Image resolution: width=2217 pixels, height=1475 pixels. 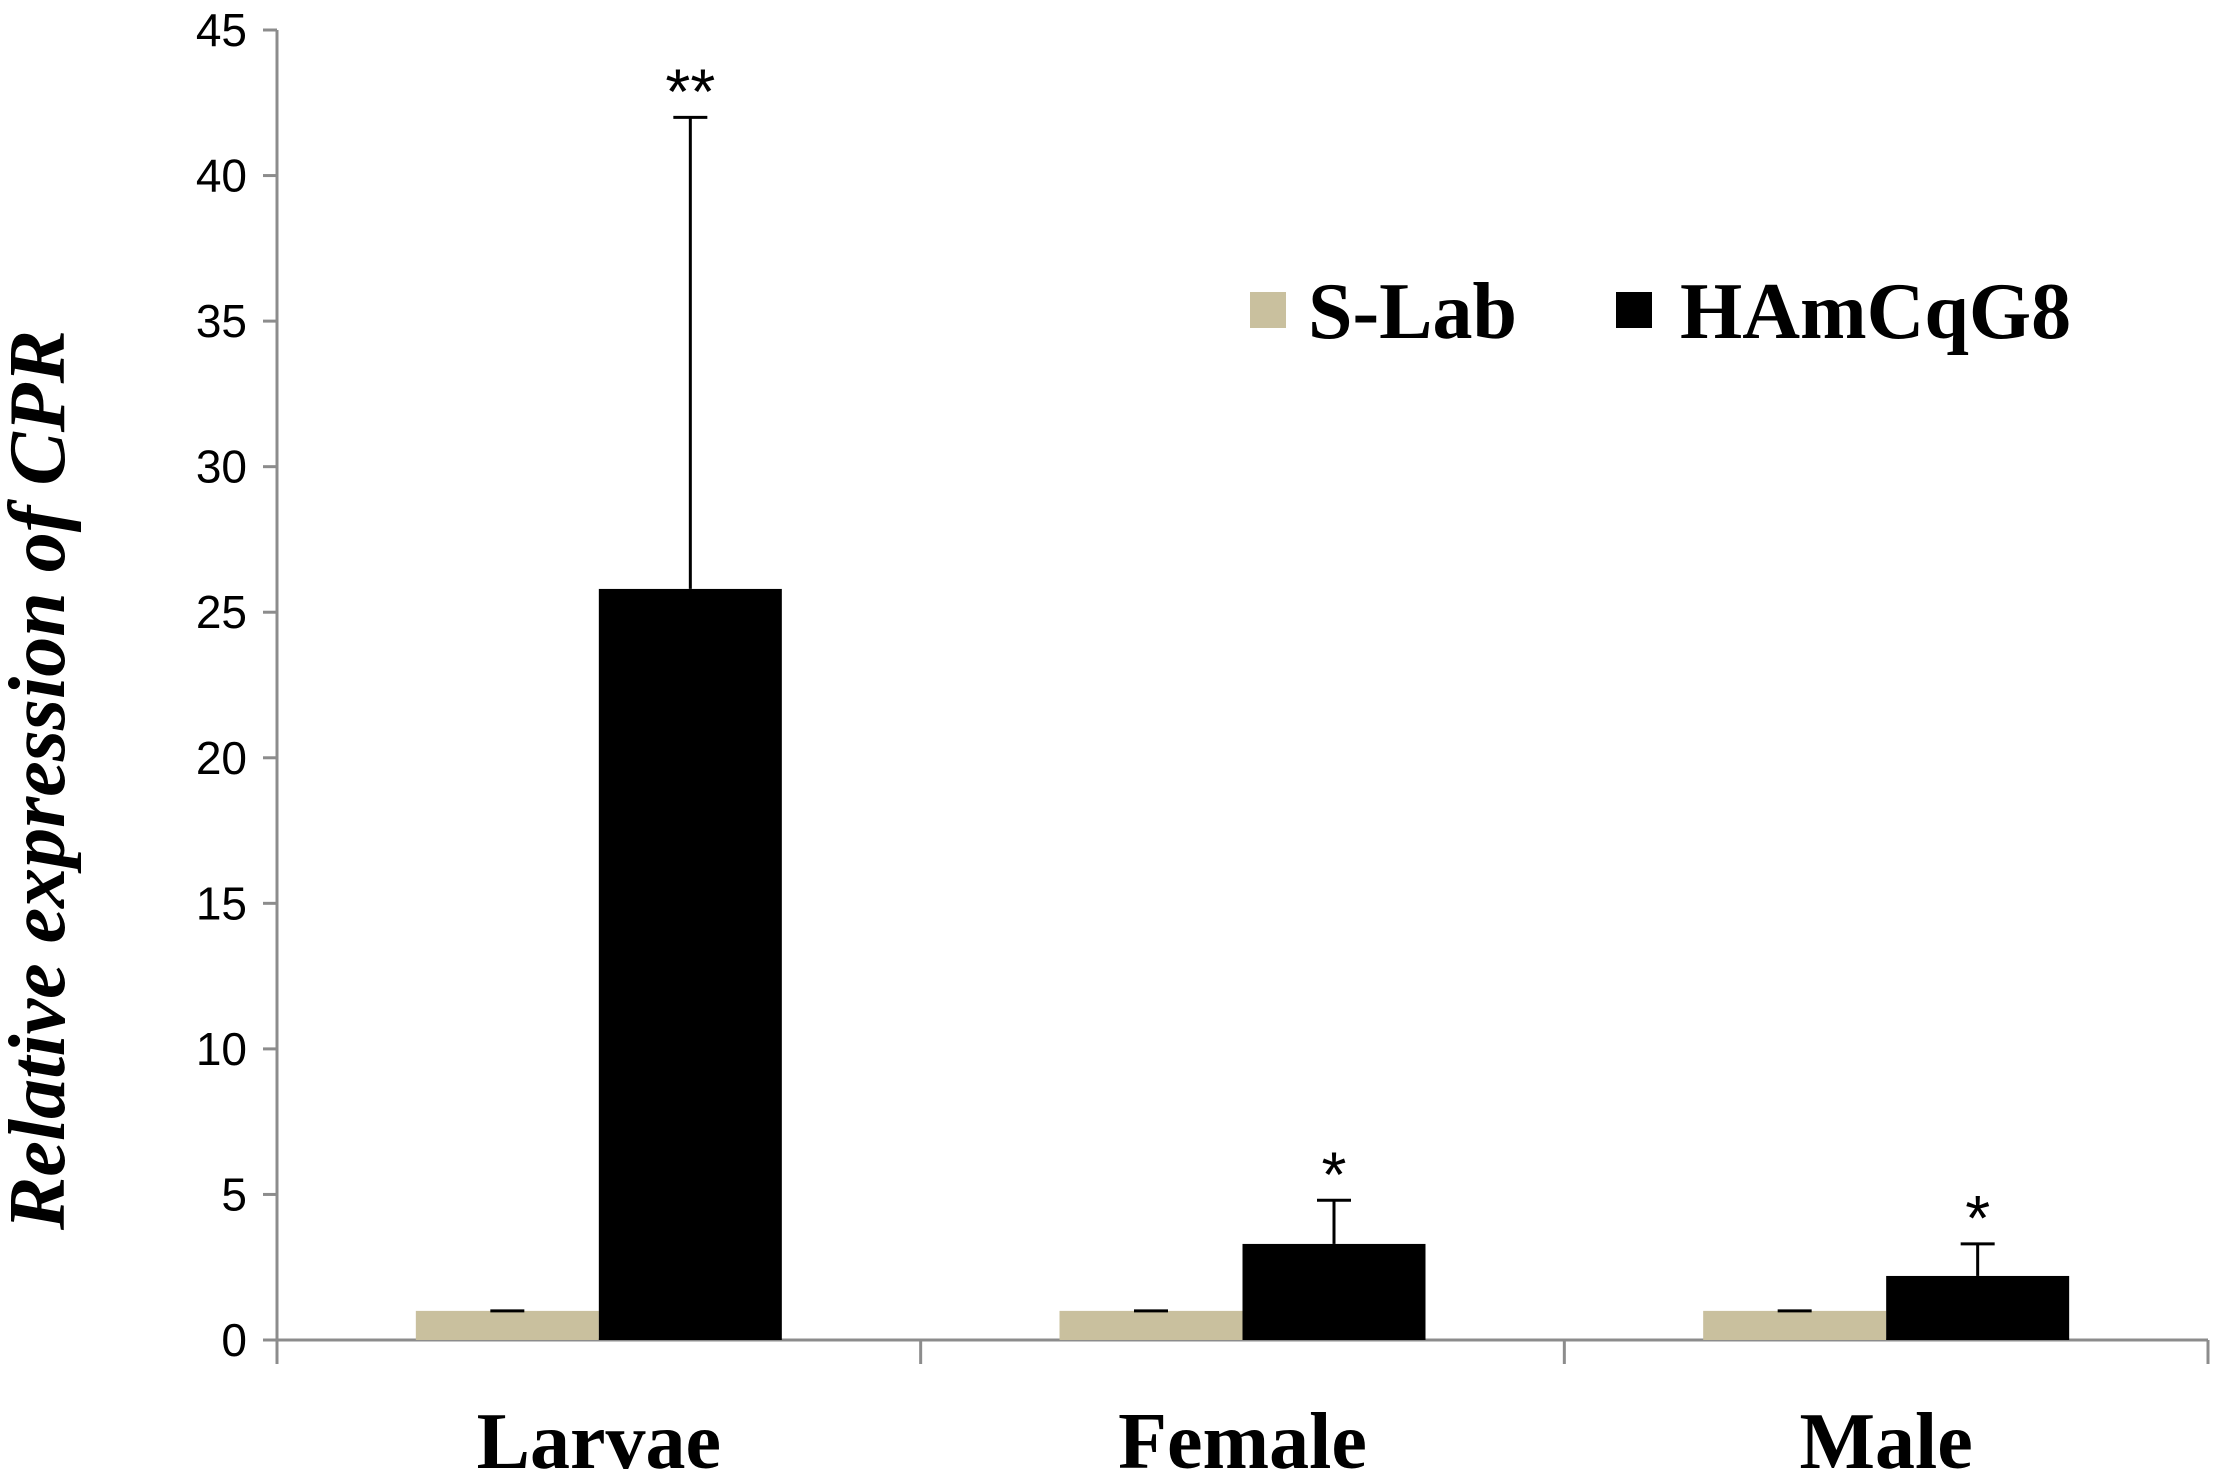 I want to click on bar-hamcqg8-female, so click(x=1334, y=1291).